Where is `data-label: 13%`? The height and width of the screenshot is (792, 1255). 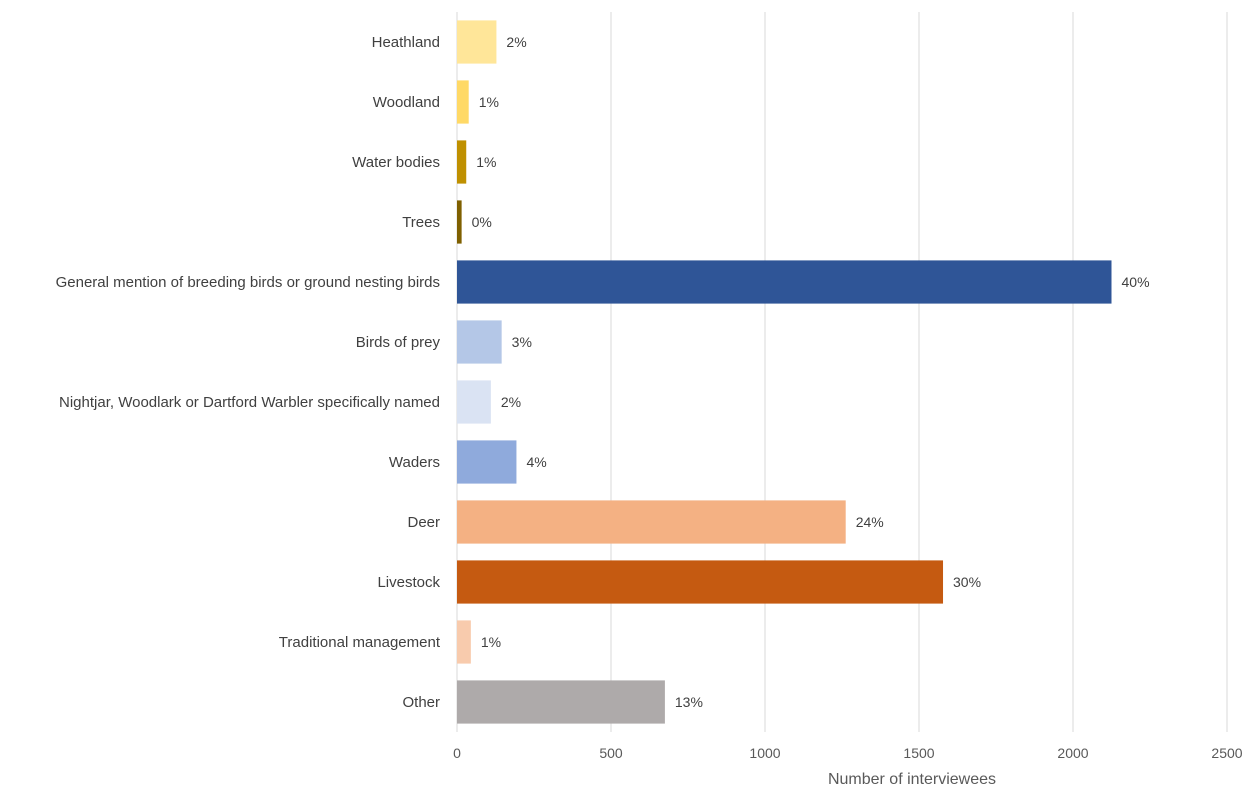
data-label: 13% is located at coordinates (689, 702).